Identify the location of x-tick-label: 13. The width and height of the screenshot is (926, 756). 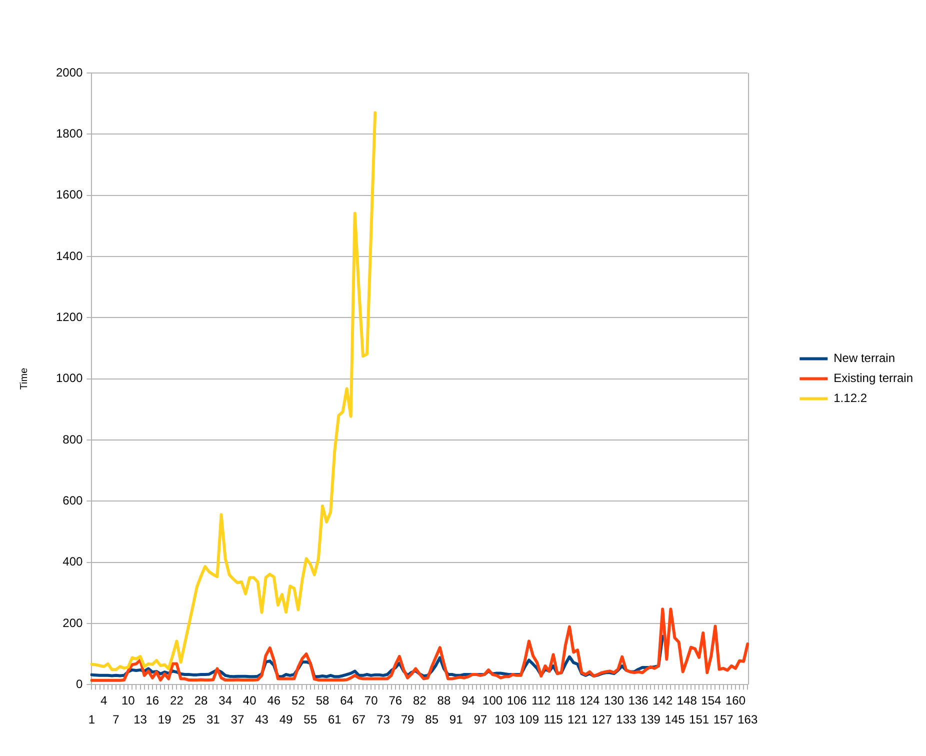
(141, 719).